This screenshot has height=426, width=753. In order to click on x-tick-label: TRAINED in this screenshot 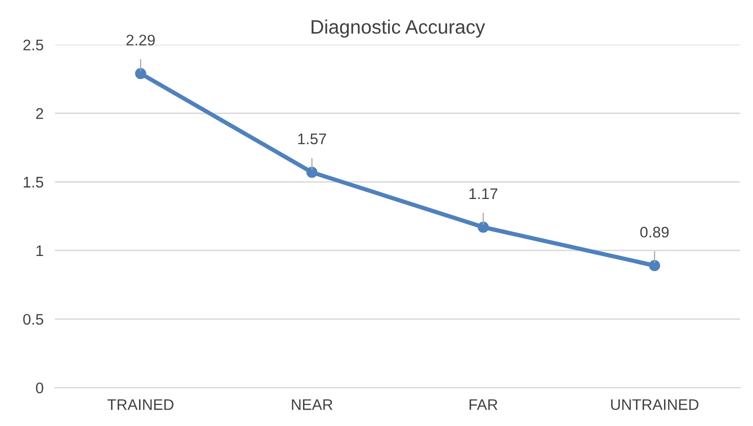, I will do `click(140, 404)`.